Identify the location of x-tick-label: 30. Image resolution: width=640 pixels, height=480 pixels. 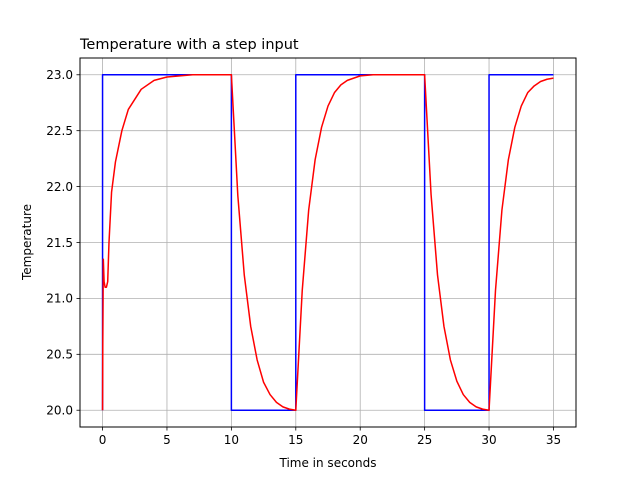
(488, 440).